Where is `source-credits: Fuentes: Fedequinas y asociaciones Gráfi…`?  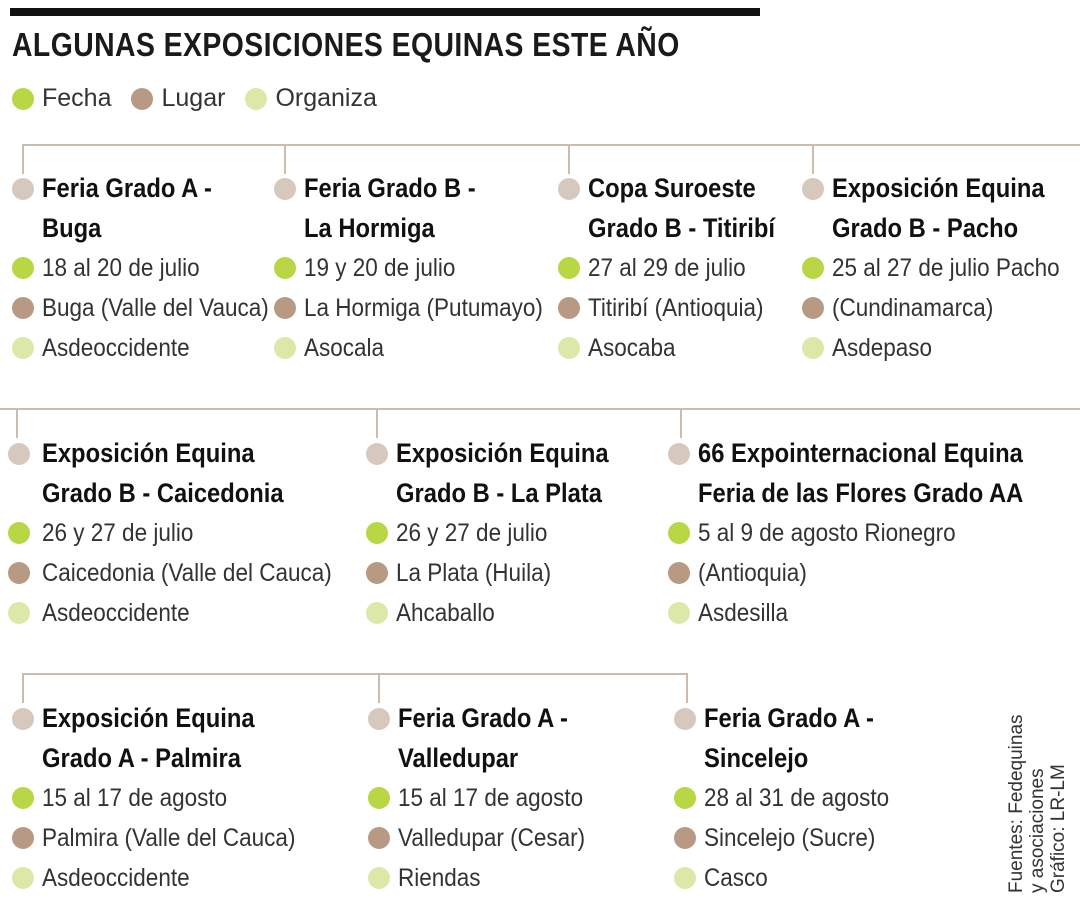
source-credits: Fuentes: Fedequinas y asociaciones Gráfi… is located at coordinates (1037, 803).